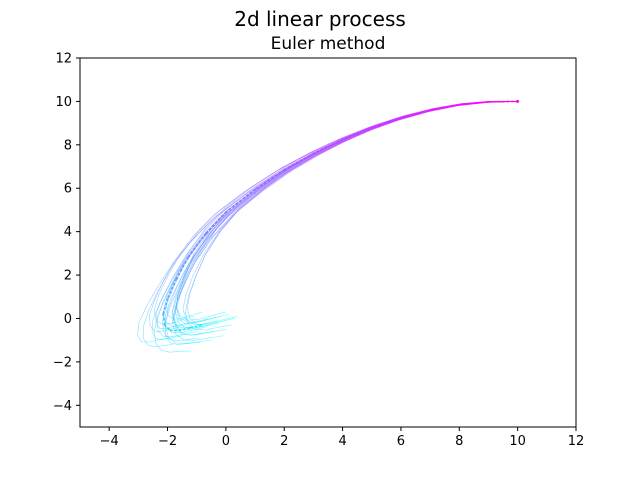 The width and height of the screenshot is (640, 480). What do you see at coordinates (167, 441) in the screenshot?
I see `x-tick-label: −2` at bounding box center [167, 441].